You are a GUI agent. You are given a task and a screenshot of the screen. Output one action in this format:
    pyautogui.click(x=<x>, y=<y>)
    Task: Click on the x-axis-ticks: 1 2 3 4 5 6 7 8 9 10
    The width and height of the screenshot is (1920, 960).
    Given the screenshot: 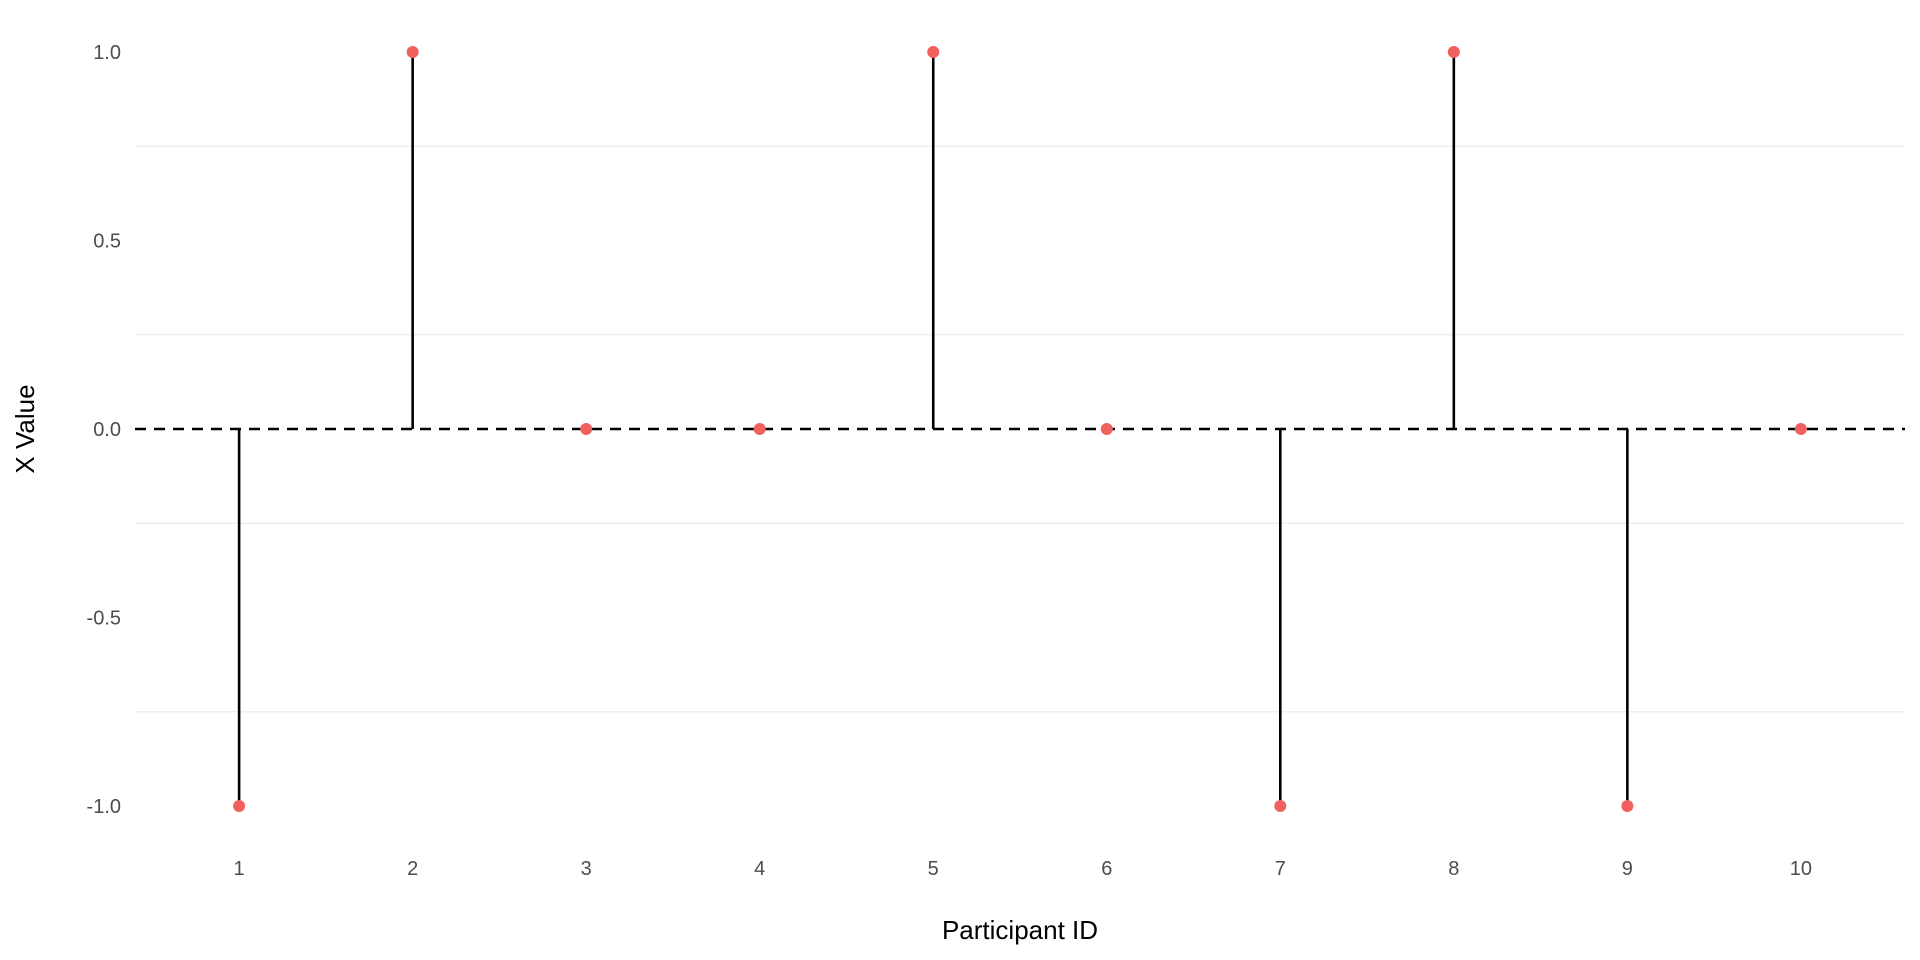 What is the action you would take?
    pyautogui.click(x=1023, y=869)
    